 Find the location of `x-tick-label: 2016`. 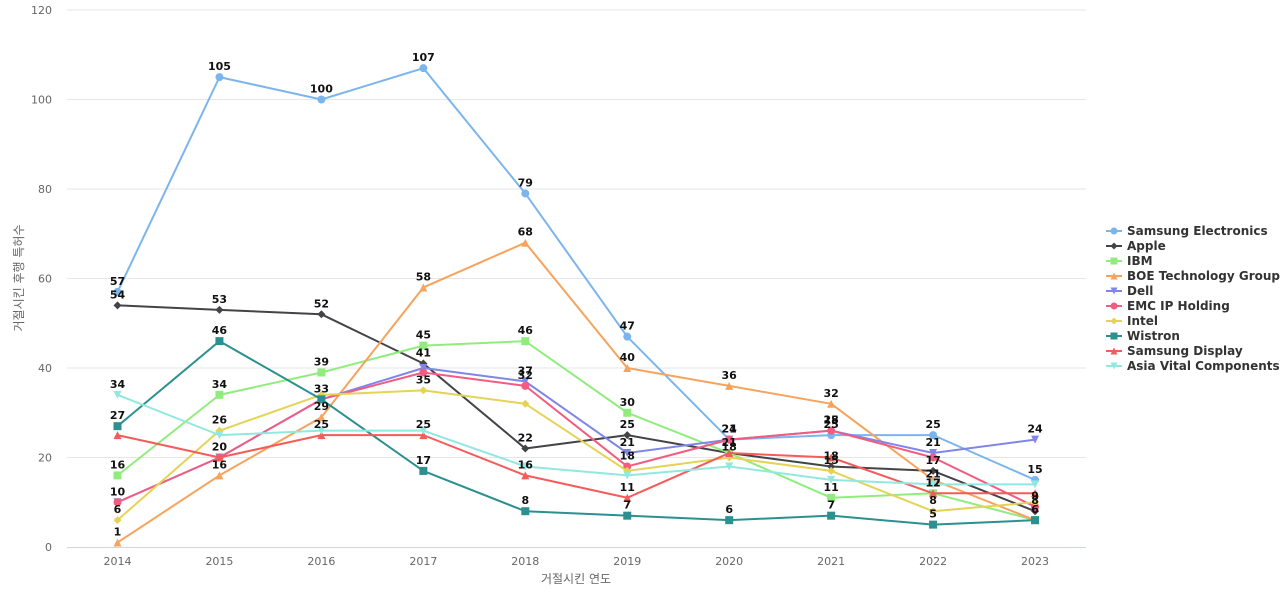

x-tick-label: 2016 is located at coordinates (321, 561).